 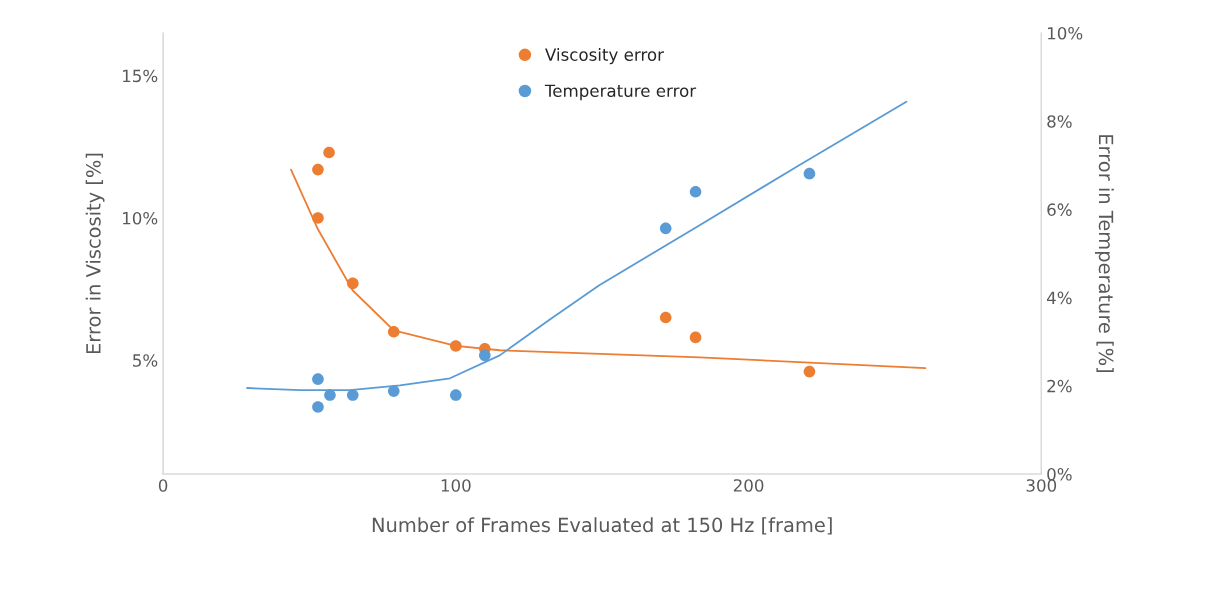 I want to click on y-tick-label: 10%, so click(x=140, y=218).